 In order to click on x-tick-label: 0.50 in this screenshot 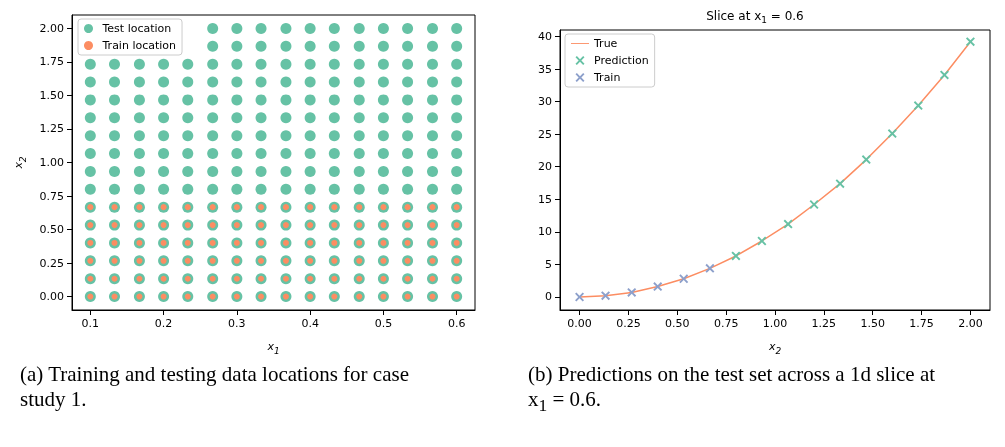, I will do `click(677, 323)`.